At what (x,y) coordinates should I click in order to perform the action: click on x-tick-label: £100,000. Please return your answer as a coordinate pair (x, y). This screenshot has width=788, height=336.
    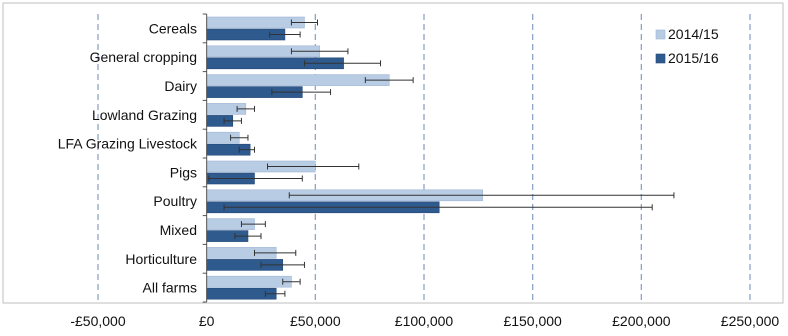
    Looking at the image, I should click on (424, 321).